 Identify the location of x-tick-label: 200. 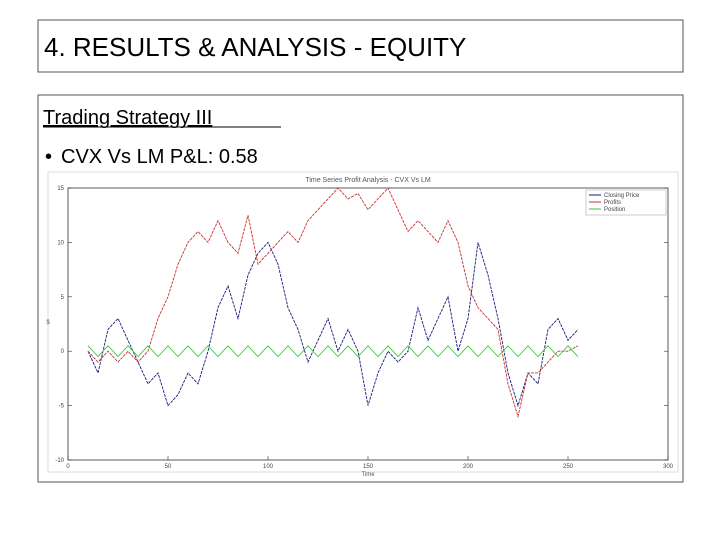
(468, 467).